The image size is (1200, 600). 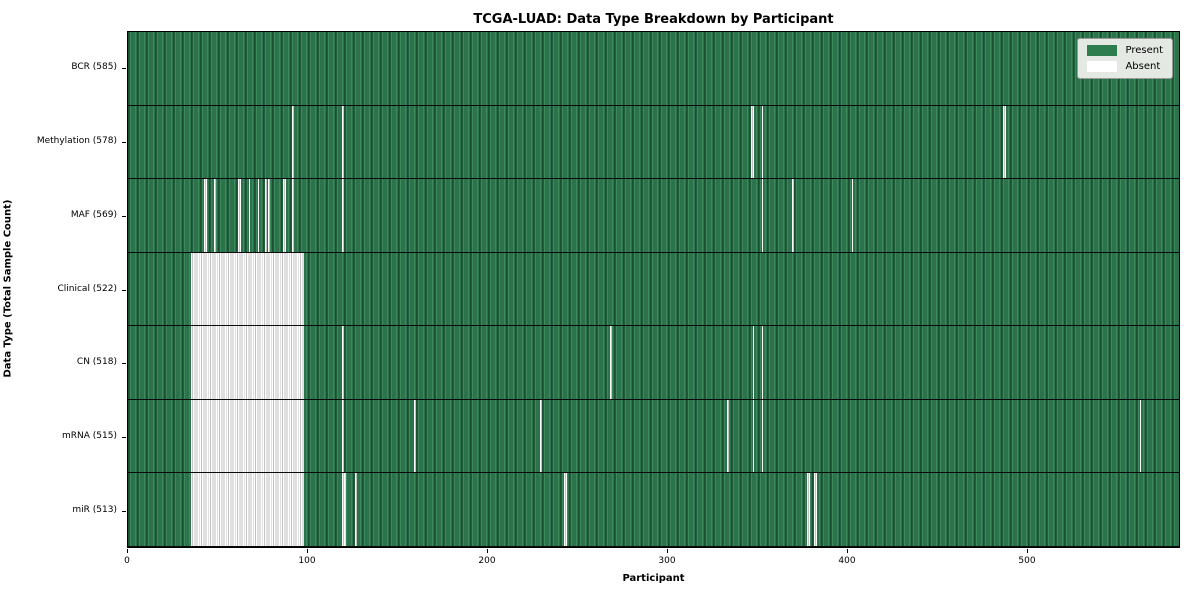 I want to click on legend-entry-absent: Absent, so click(x=1125, y=66).